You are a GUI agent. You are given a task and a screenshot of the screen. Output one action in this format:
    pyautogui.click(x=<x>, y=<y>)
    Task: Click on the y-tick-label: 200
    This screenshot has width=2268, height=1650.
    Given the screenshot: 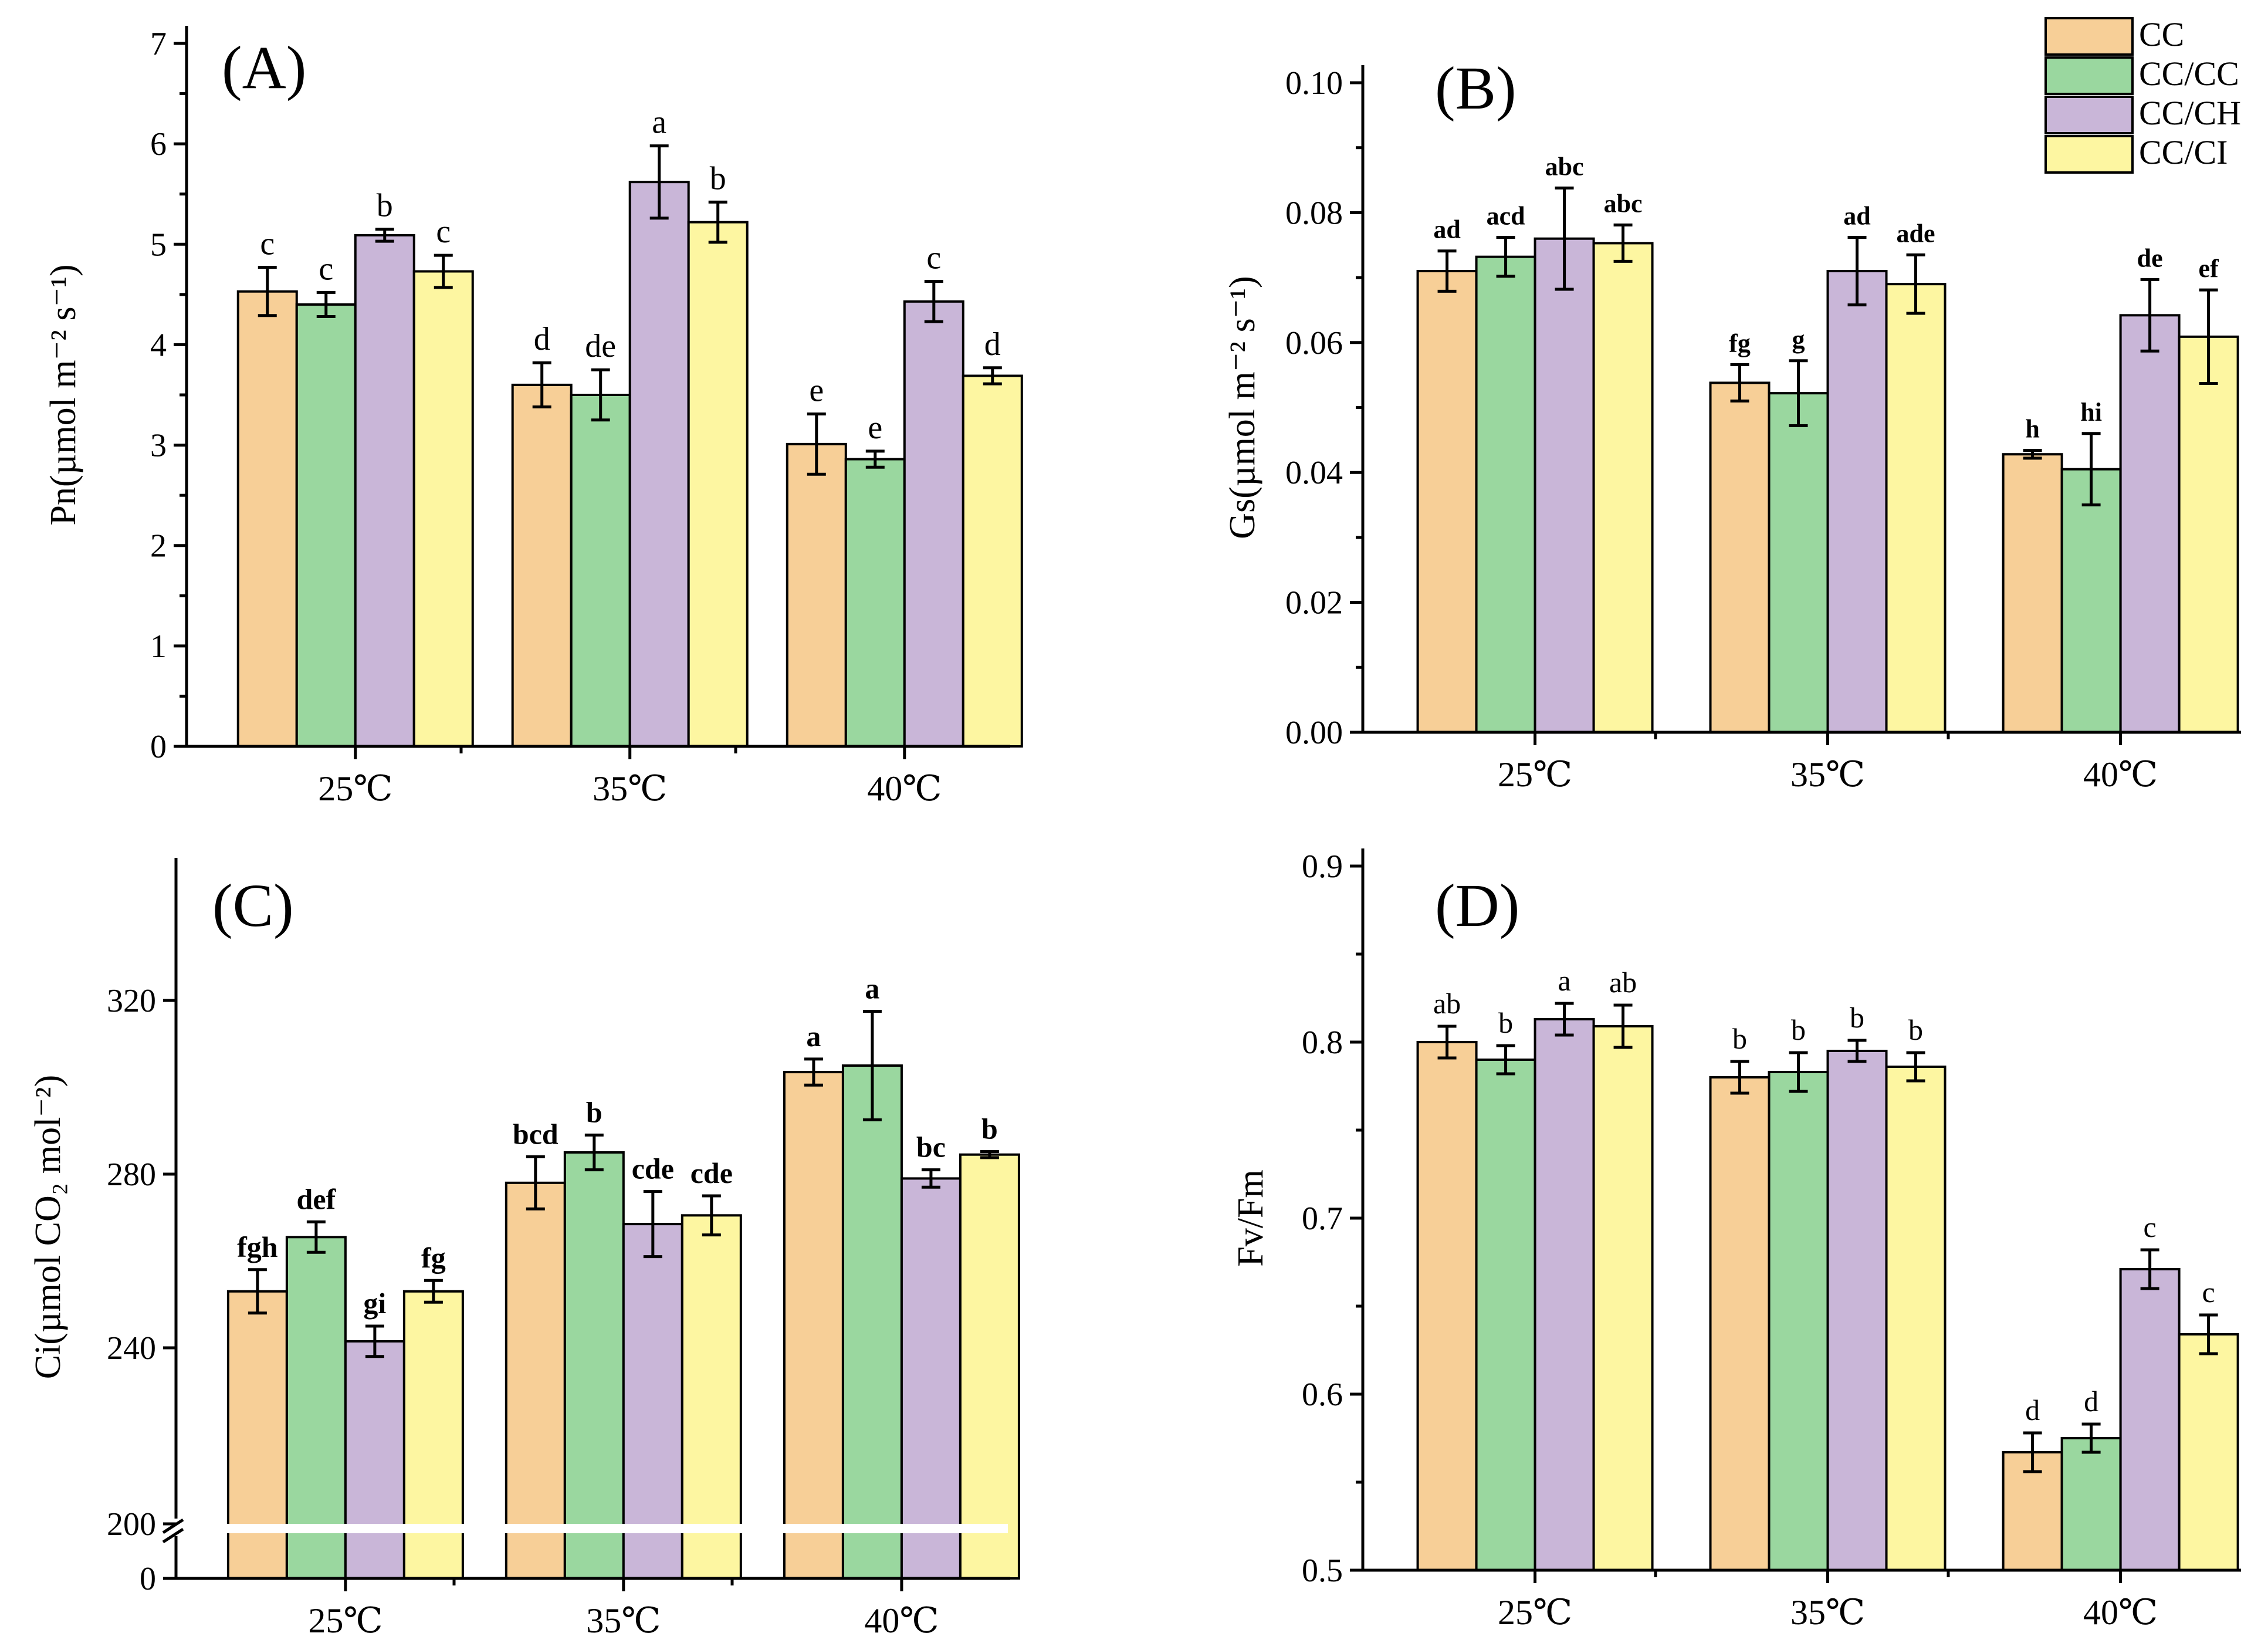 What is the action you would take?
    pyautogui.click(x=131, y=1525)
    